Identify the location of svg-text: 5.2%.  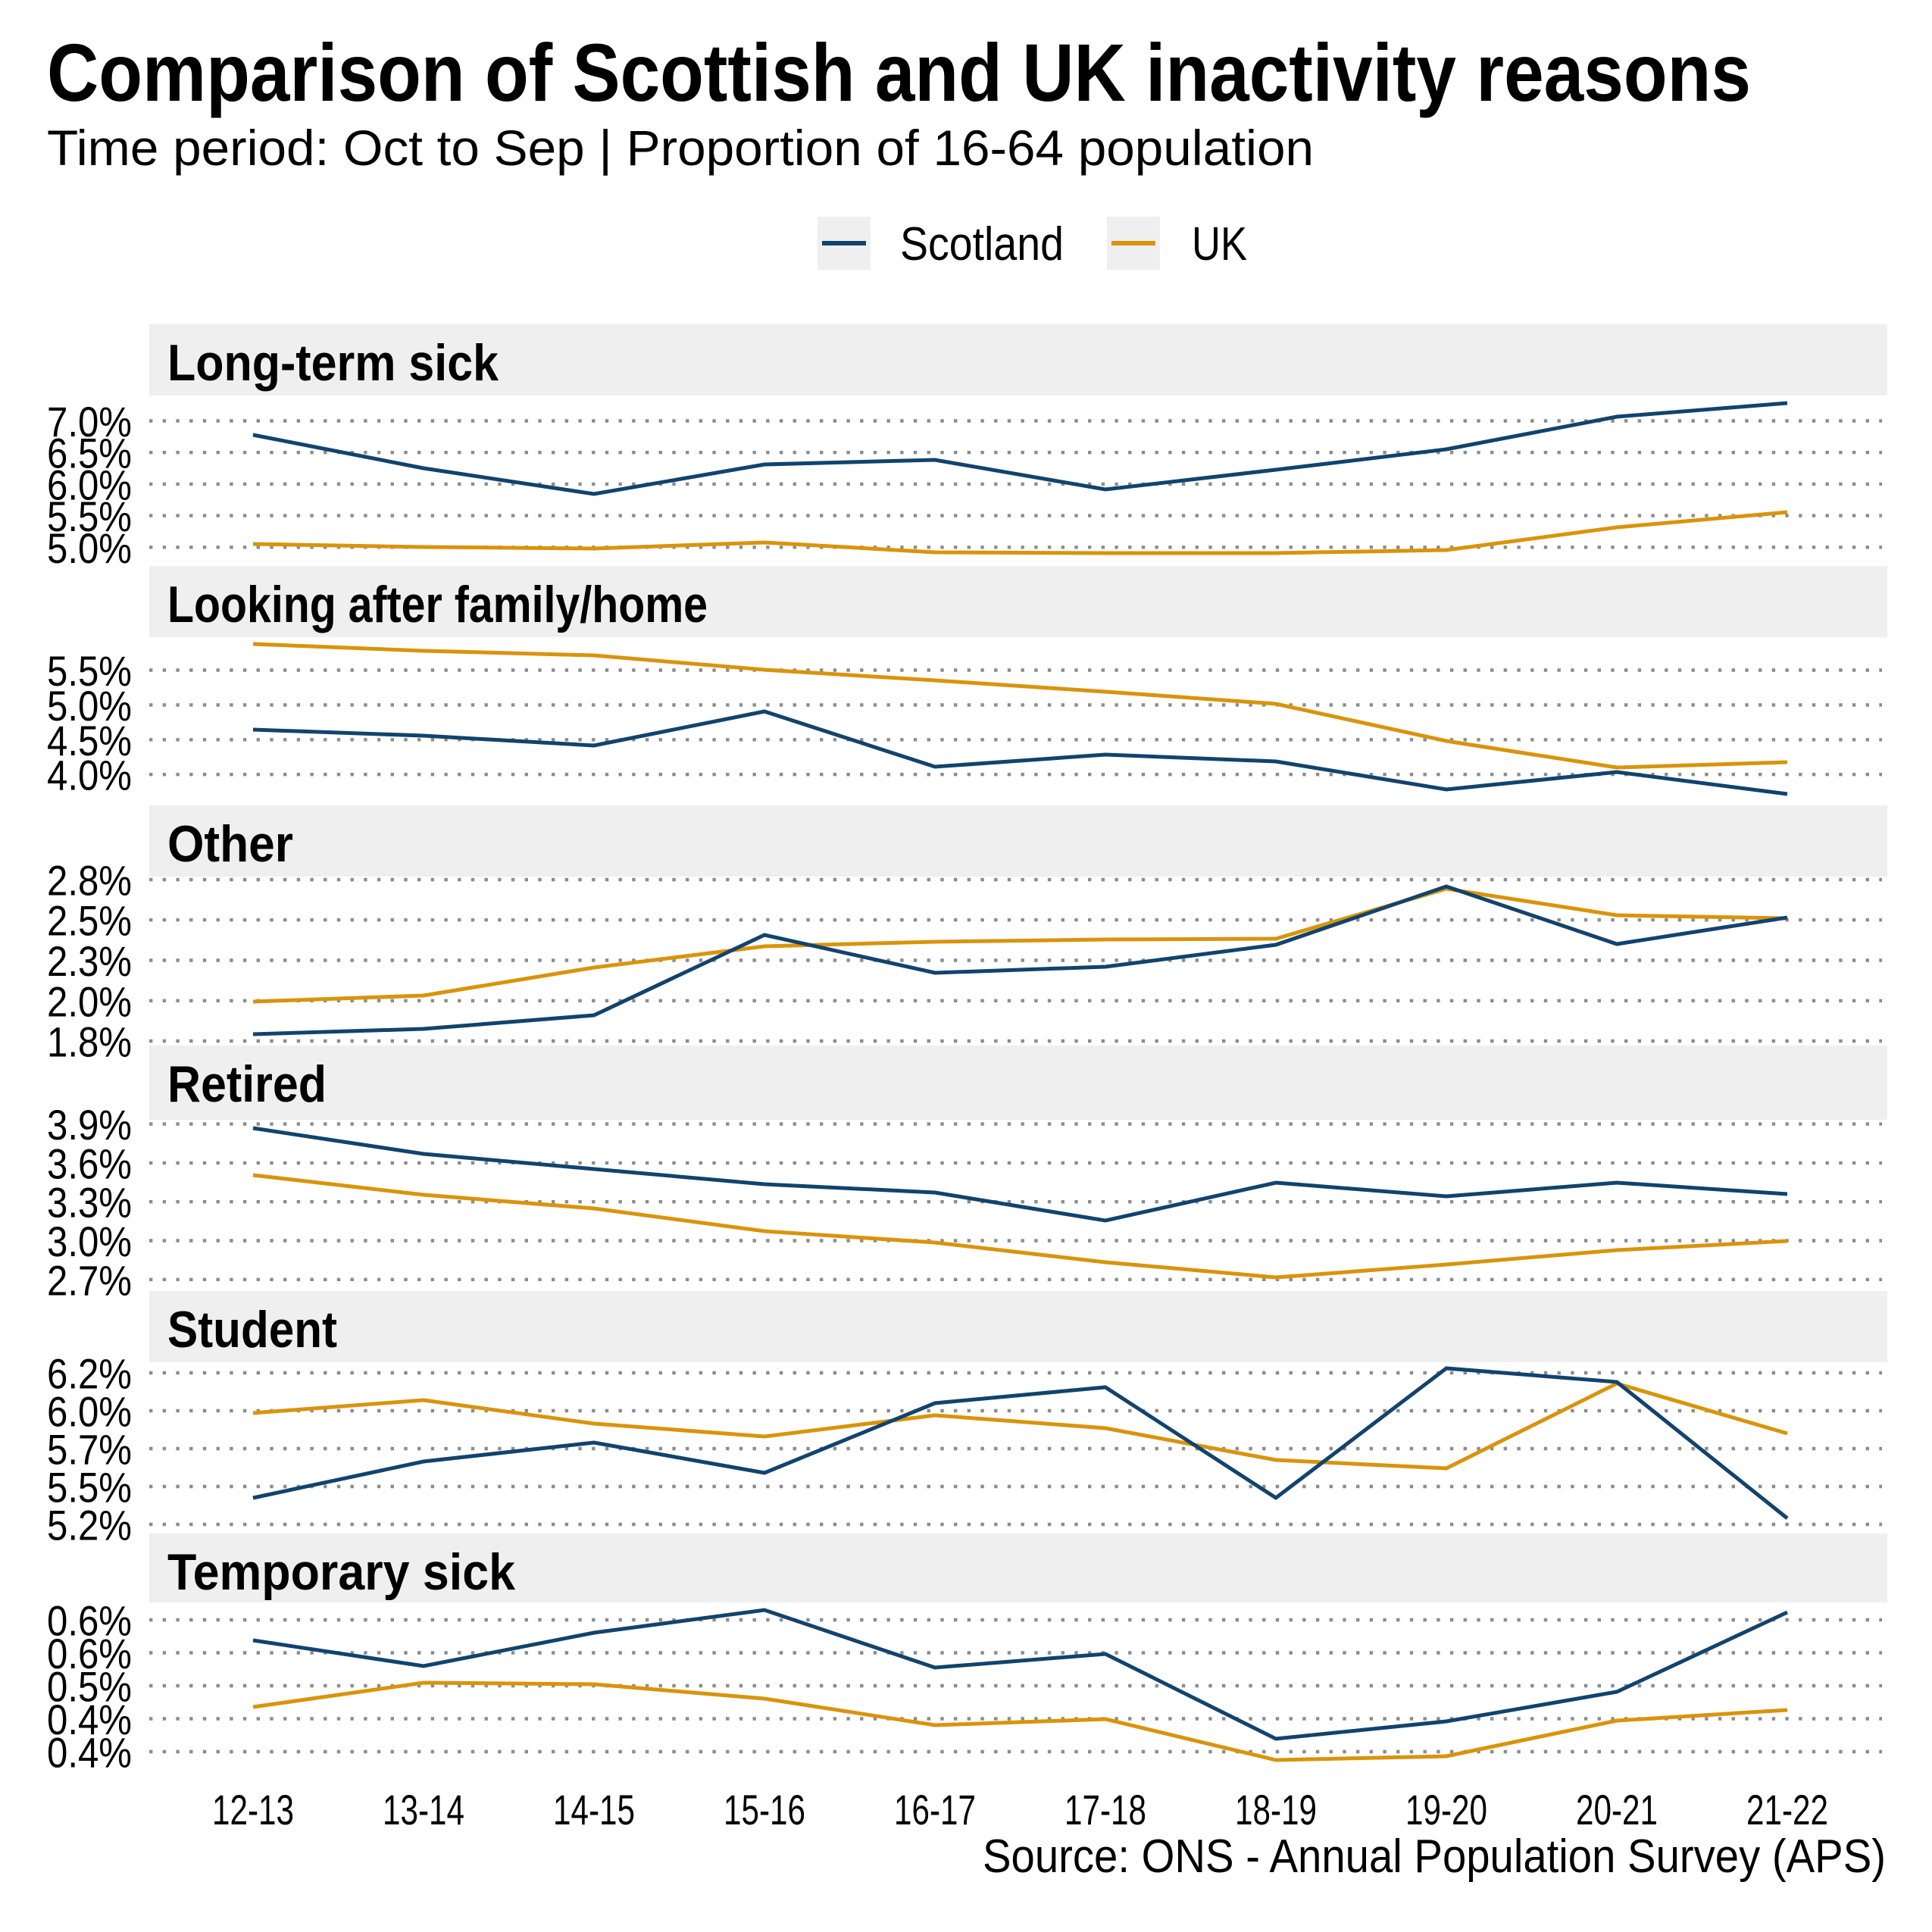
(89, 1525).